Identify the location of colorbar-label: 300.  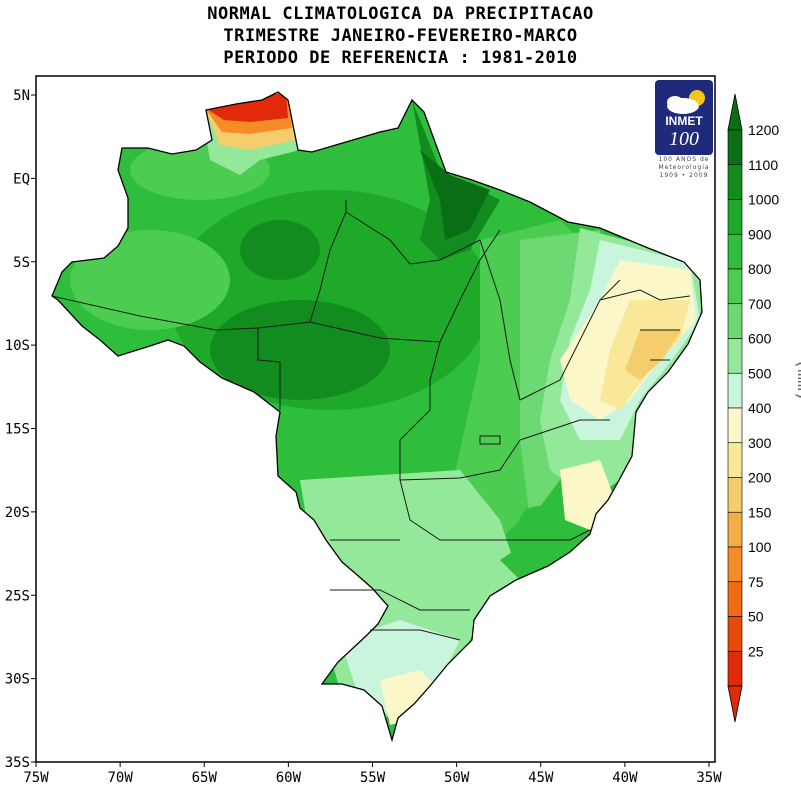
(760, 443).